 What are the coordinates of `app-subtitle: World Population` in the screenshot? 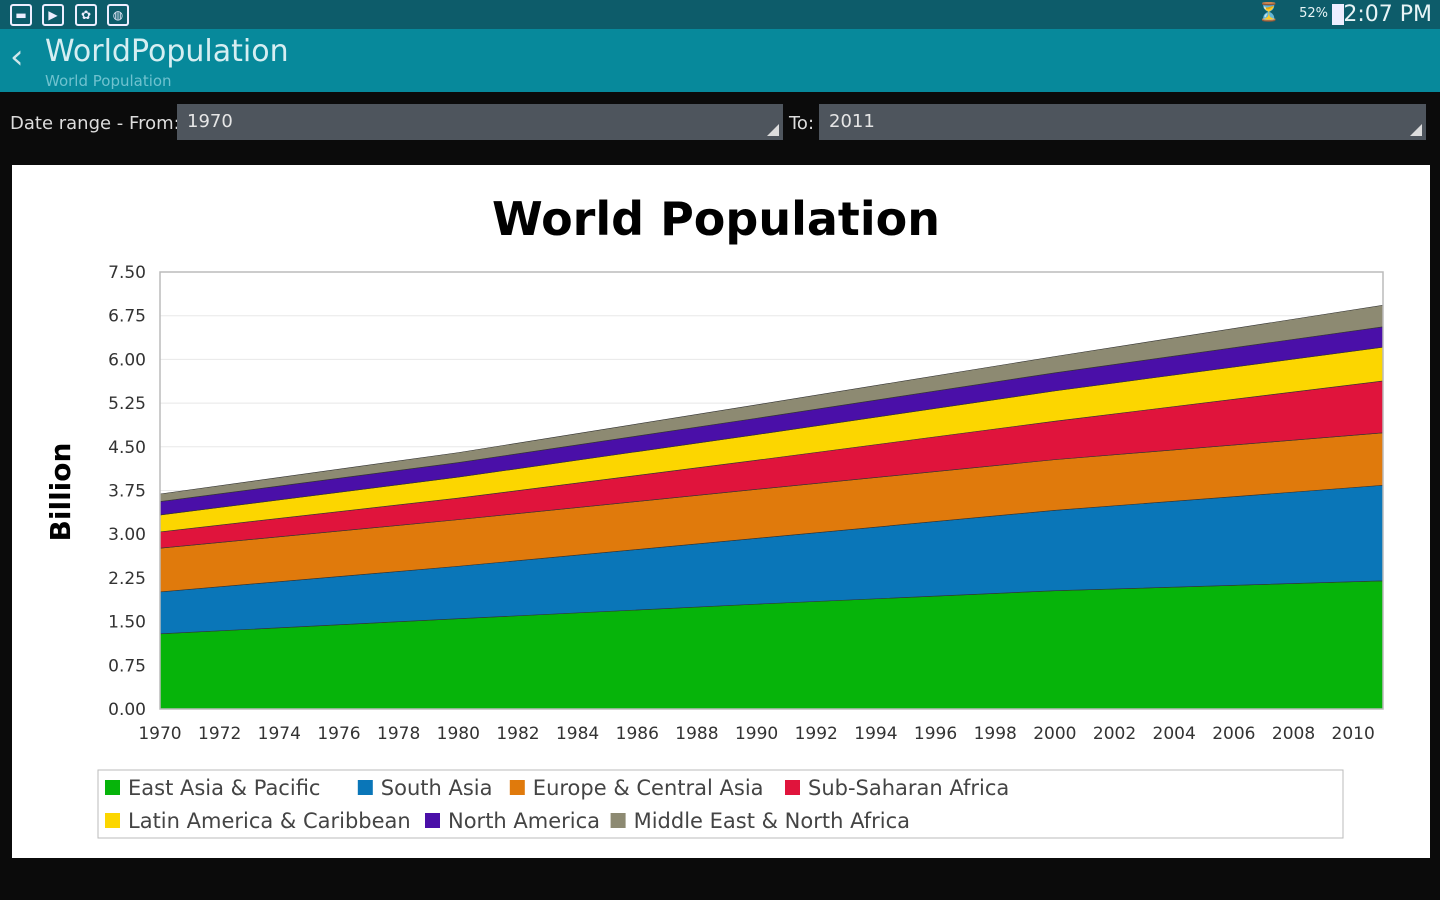 It's located at (108, 81).